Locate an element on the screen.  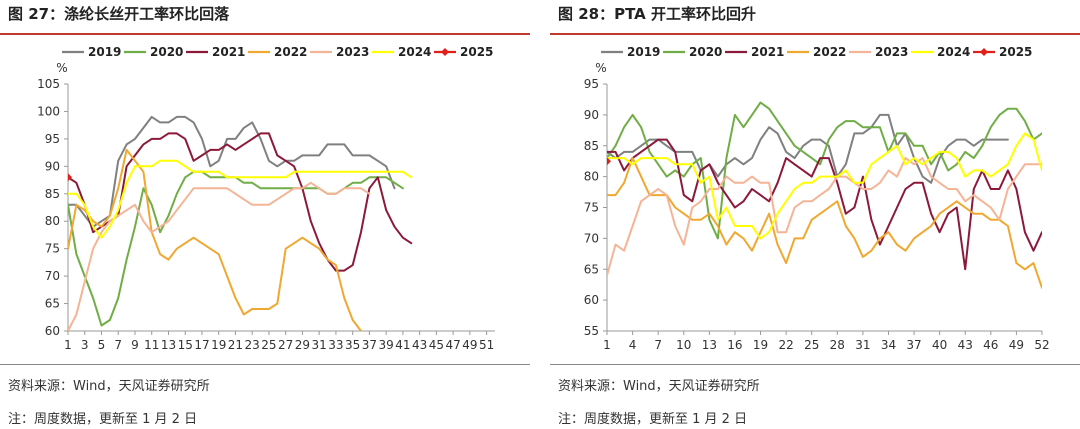
x-tick-label: 22 is located at coordinates (785, 345).